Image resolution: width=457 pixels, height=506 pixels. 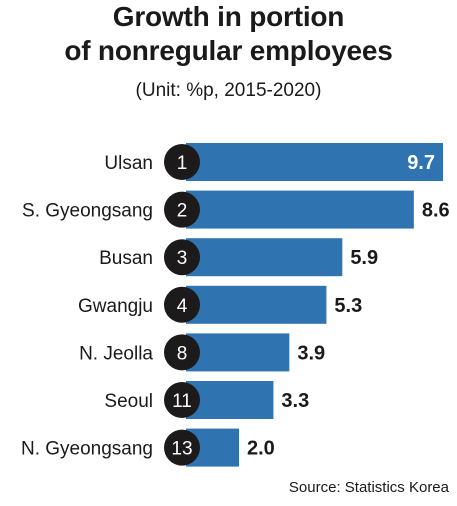 I want to click on value-label-2: 5.9, so click(x=364, y=258).